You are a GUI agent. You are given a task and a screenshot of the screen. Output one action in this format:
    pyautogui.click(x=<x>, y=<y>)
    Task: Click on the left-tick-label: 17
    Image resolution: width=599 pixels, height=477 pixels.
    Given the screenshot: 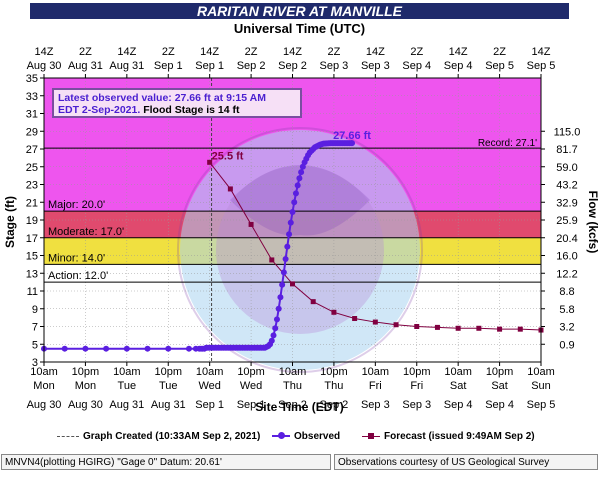 What is the action you would take?
    pyautogui.click(x=32, y=239)
    